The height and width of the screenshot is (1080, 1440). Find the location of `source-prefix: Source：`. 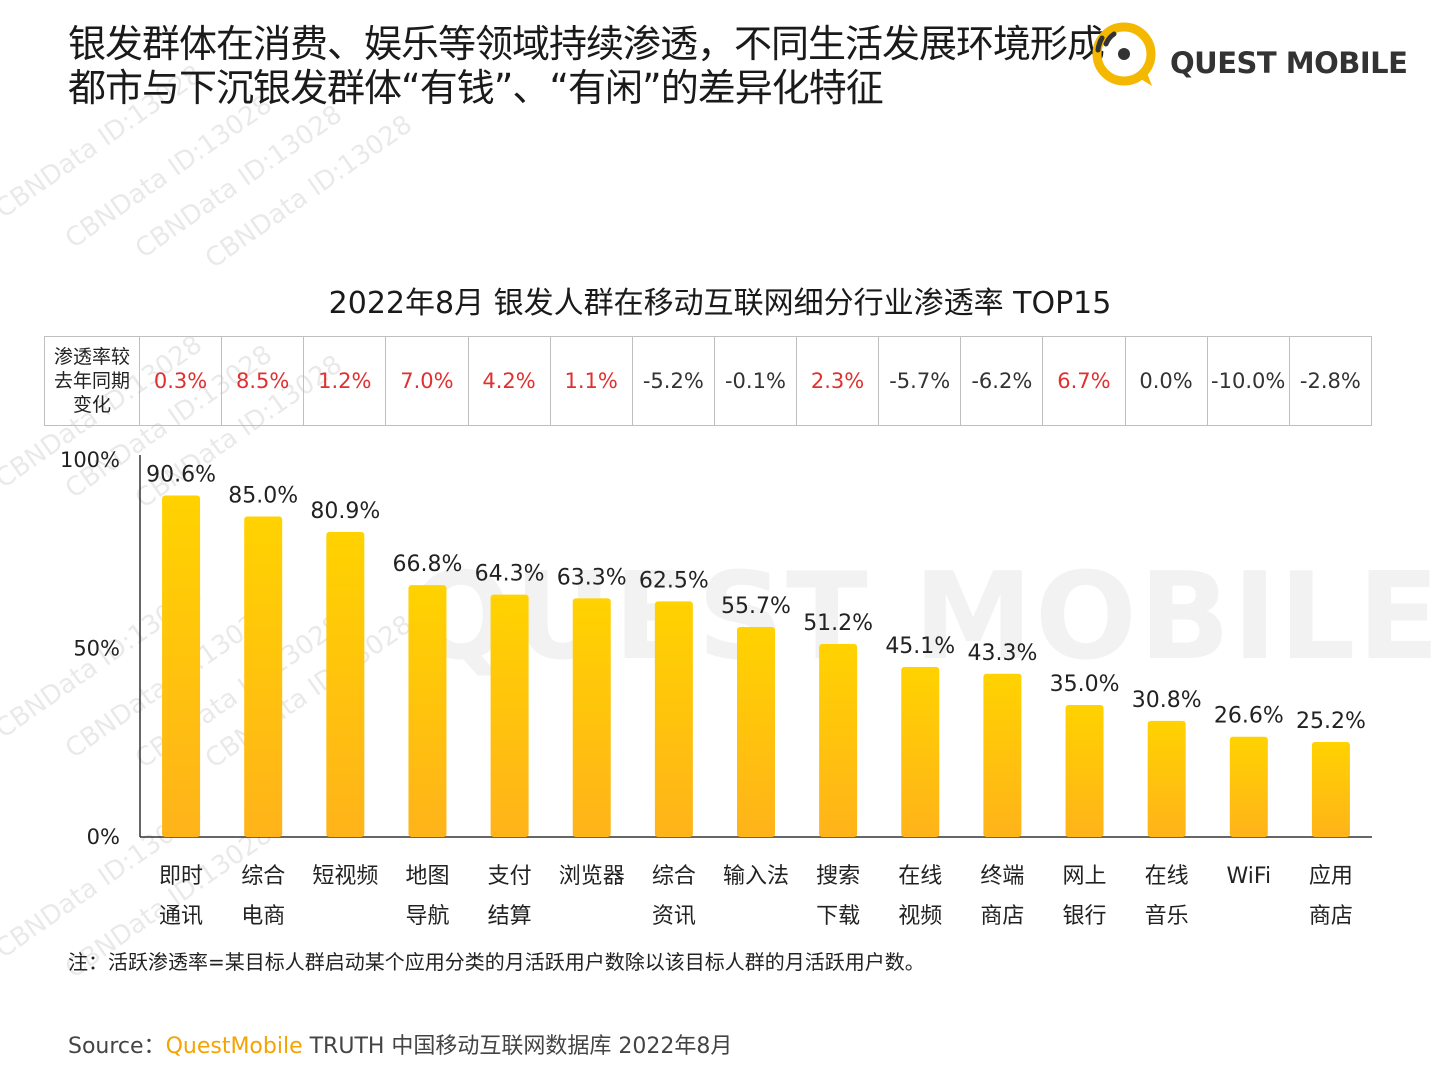

source-prefix: Source： is located at coordinates (117, 1046).